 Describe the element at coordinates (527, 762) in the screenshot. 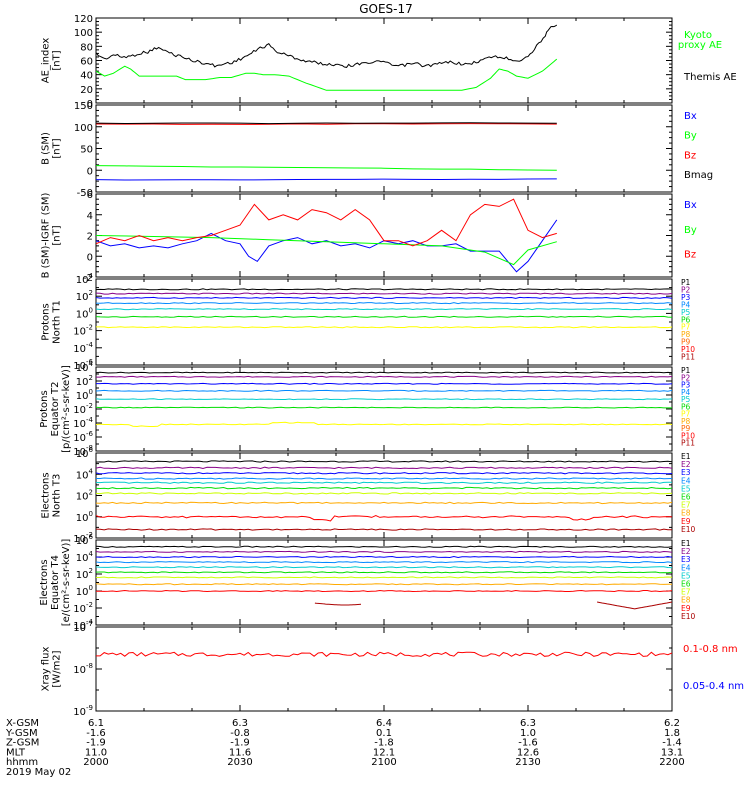

I see `x-info-value: 2130` at that location.